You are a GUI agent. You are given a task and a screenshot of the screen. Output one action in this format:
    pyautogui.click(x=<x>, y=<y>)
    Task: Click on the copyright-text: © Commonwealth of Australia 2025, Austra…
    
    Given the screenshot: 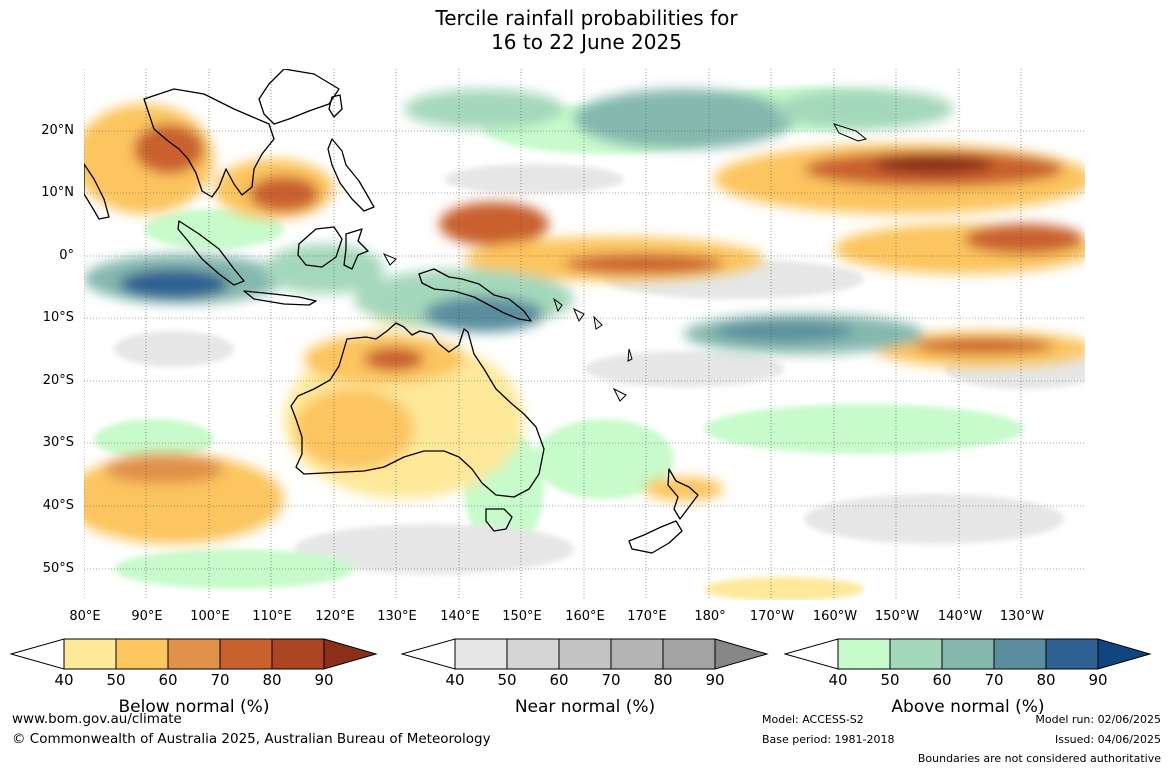 What is the action you would take?
    pyautogui.click(x=251, y=739)
    